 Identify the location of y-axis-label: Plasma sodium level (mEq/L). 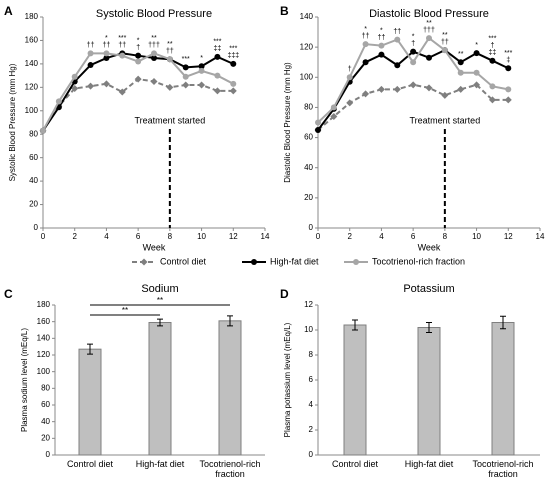
(24, 380).